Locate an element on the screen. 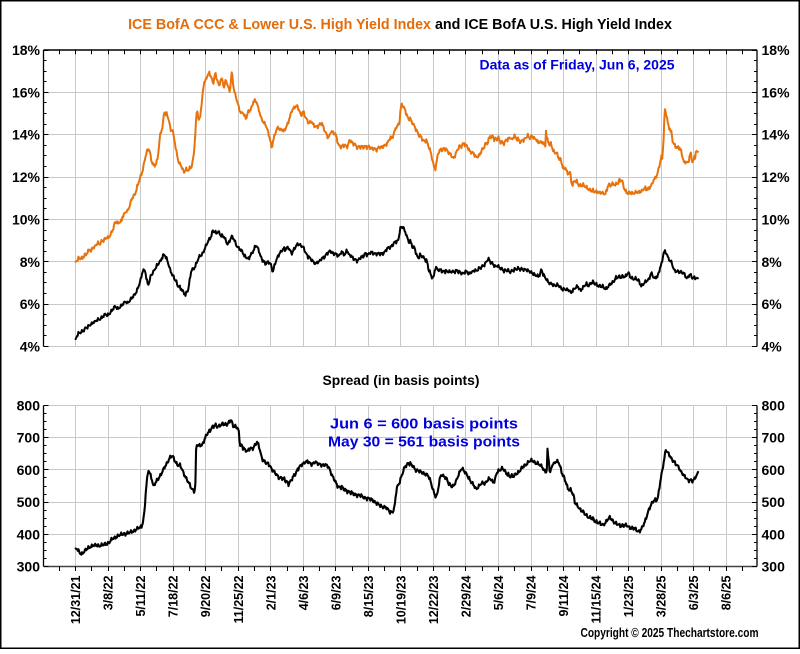 The width and height of the screenshot is (800, 654). svg-text:Copyright © 2025 Thechartstore: Copyright © 2025 Thechartstore.com is located at coordinates (670, 633).